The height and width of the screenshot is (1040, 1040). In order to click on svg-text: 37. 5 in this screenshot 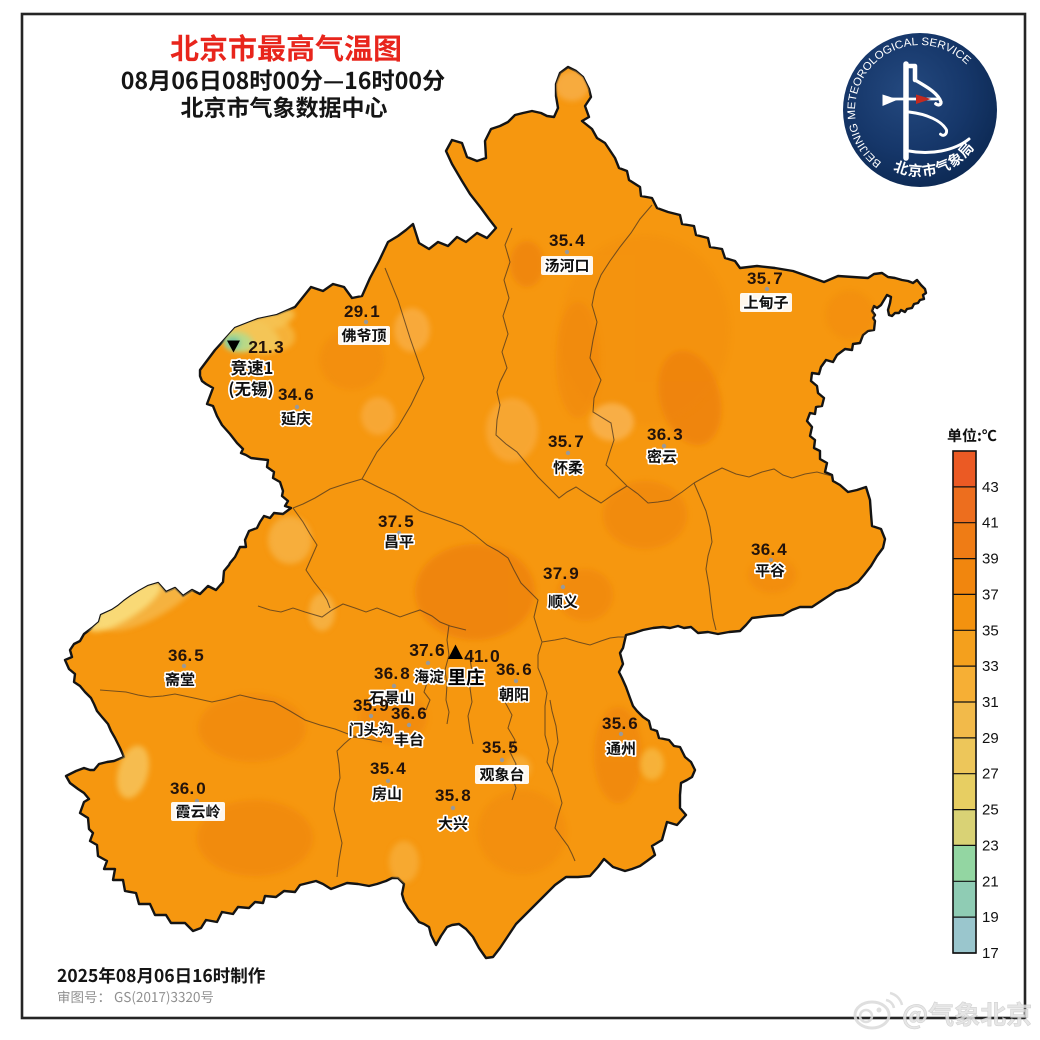, I will do `click(396, 521)`.